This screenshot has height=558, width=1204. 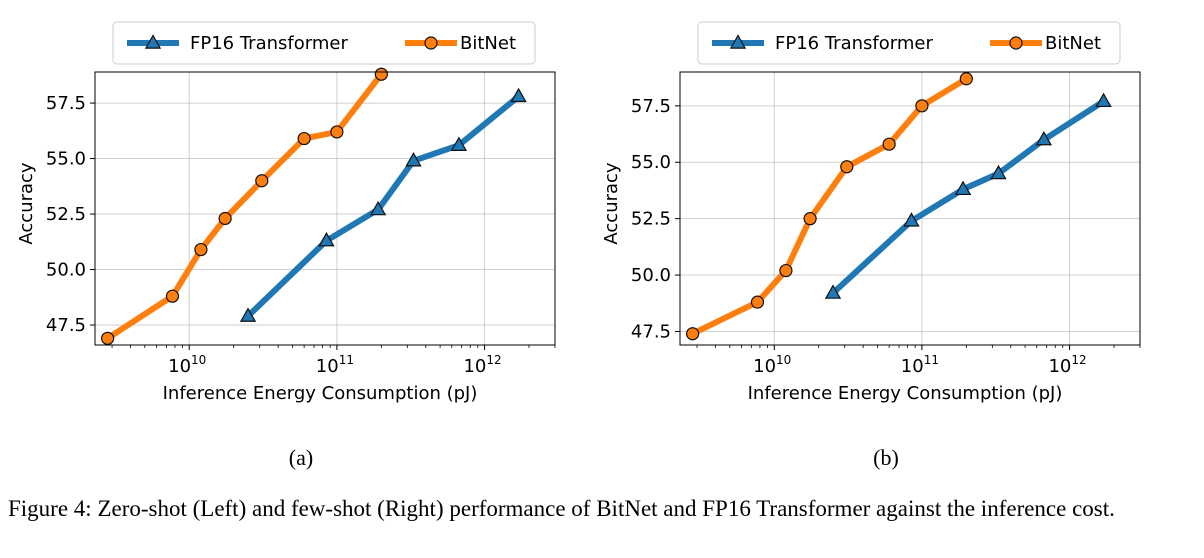 I want to click on panel-label-a: (a), so click(x=301, y=457).